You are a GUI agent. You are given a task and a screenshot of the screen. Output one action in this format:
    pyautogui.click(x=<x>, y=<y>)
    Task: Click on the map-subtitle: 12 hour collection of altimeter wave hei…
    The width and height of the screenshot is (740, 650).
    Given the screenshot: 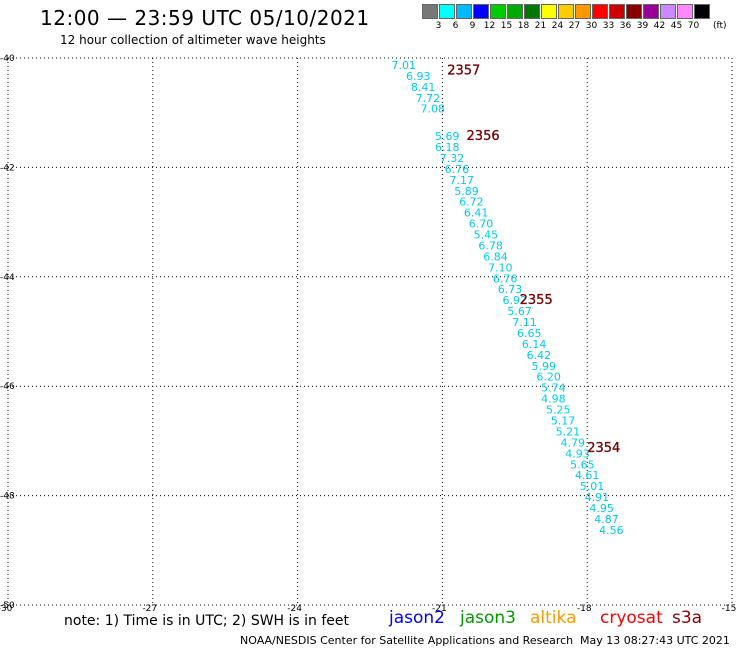 What is the action you would take?
    pyautogui.click(x=193, y=40)
    